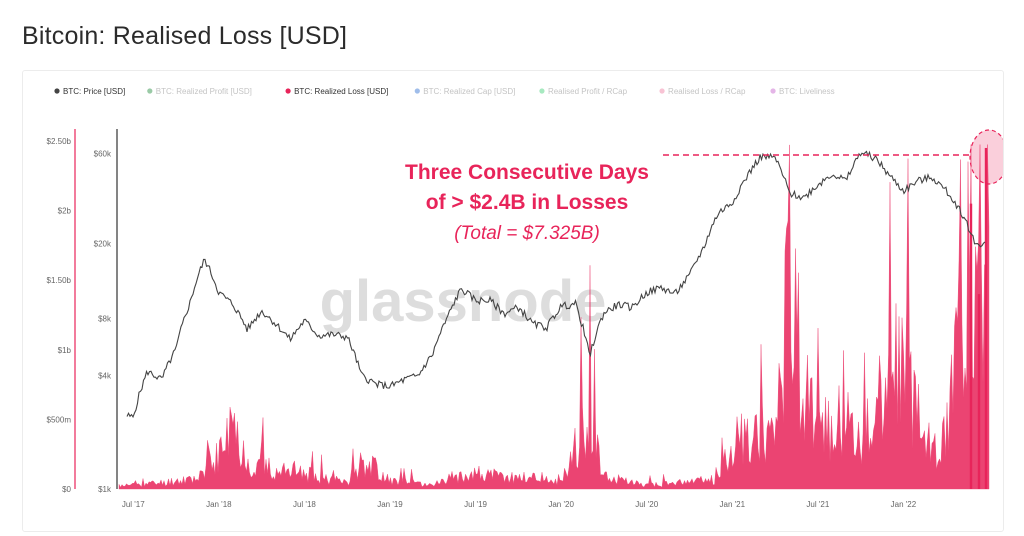  I want to click on legend-label: BTC: Liveliness, so click(807, 91).